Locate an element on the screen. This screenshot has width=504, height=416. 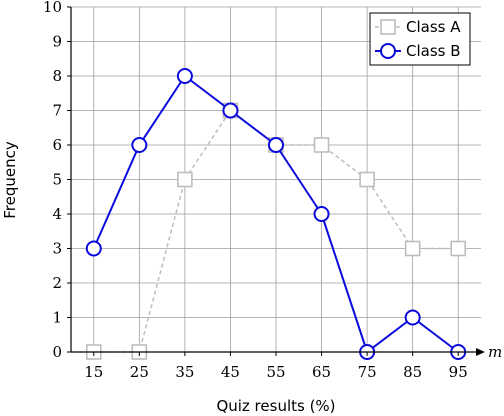
legend: Class A Class B is located at coordinates (420, 39).